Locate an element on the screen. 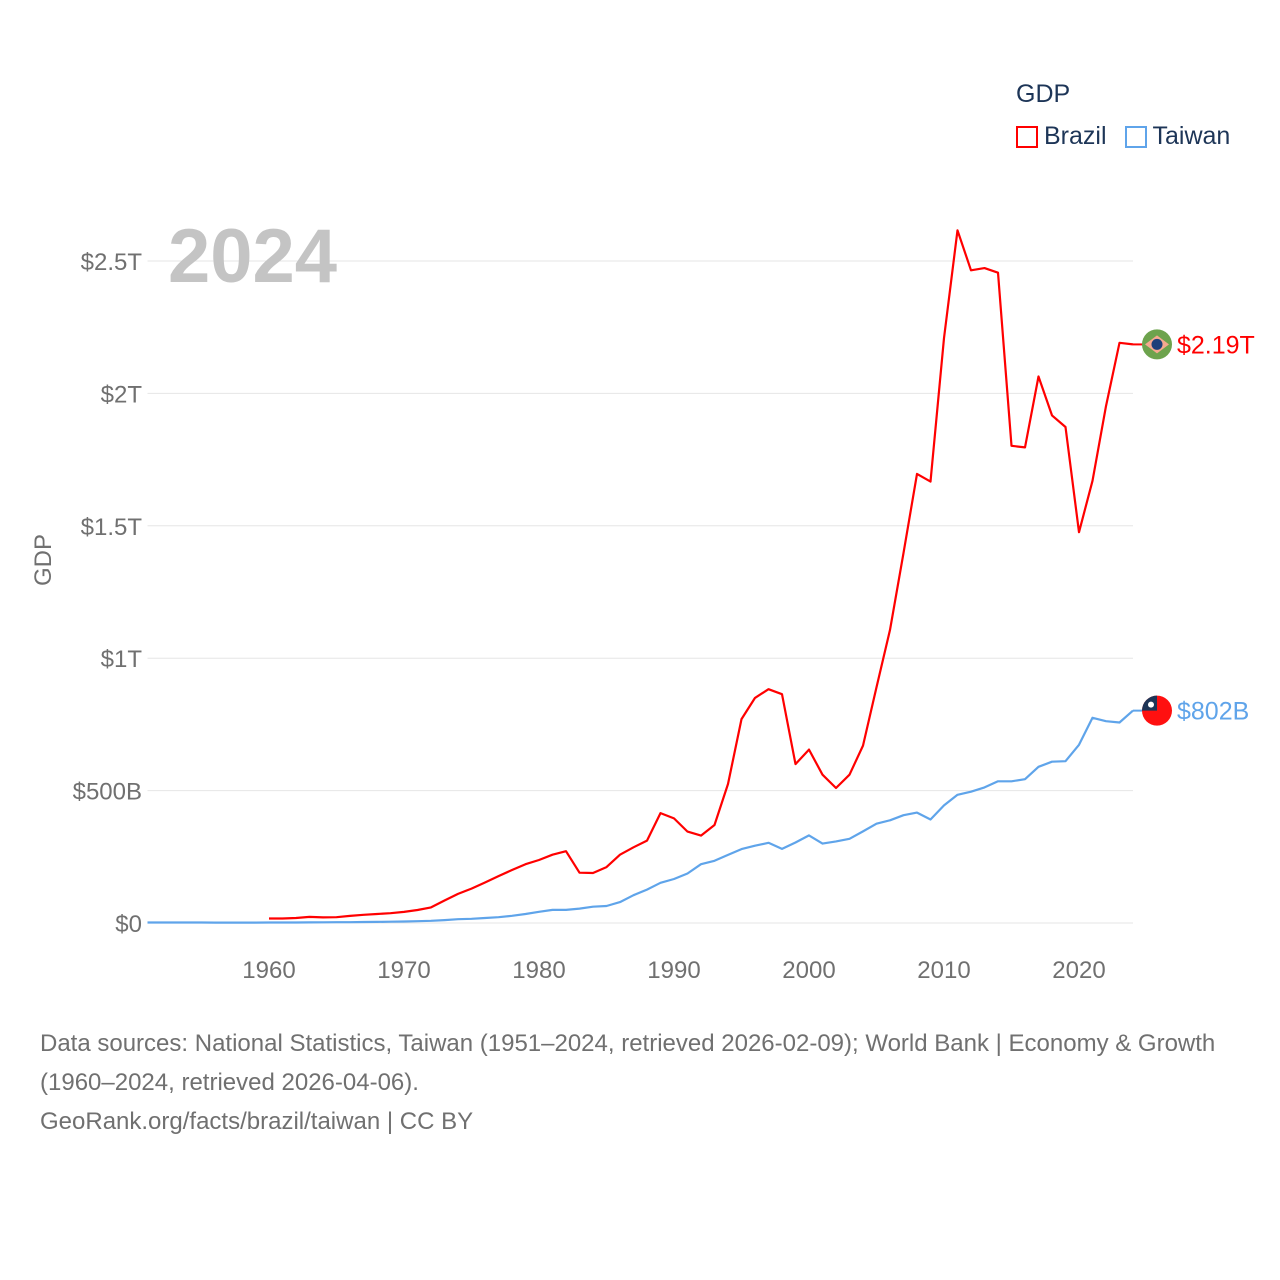 The height and width of the screenshot is (1280, 1280). year-watermark: 2024 is located at coordinates (252, 256).